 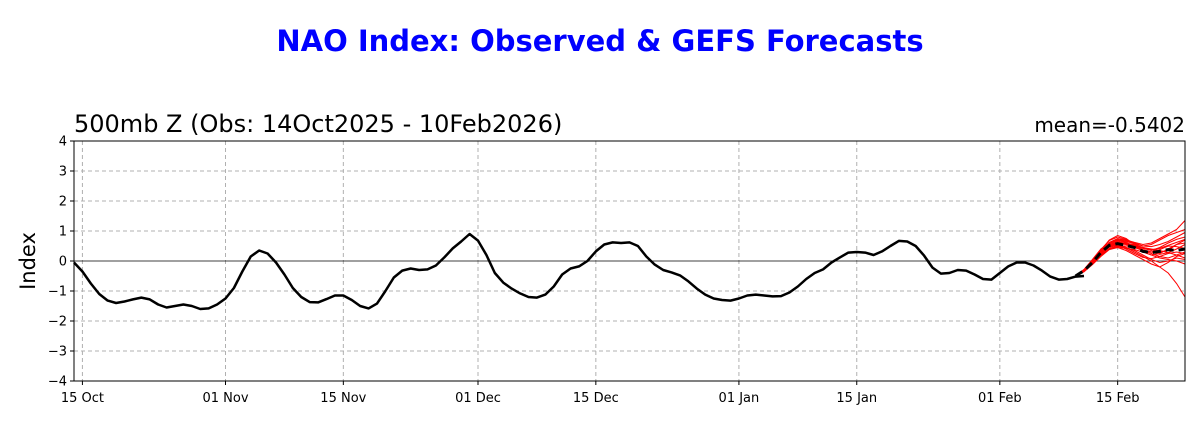 I want to click on y-tick-label: −3, so click(x=57, y=352).